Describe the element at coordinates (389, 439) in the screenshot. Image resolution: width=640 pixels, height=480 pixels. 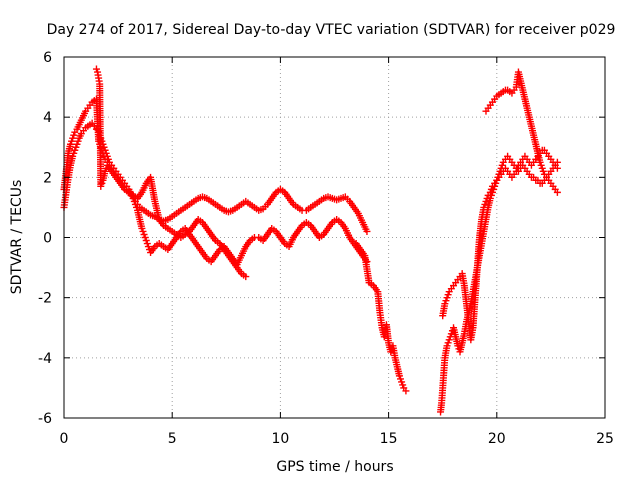
I see `x-tick-label: 15` at that location.